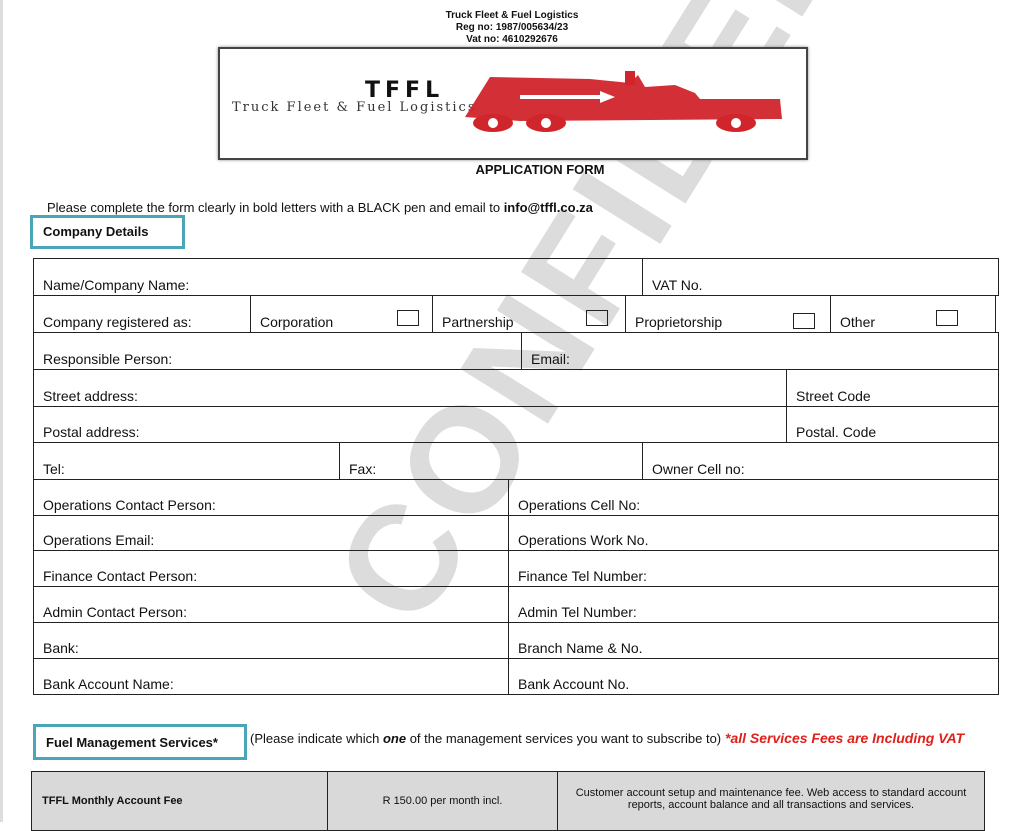 The image size is (1024, 831). I want to click on proprietorship-checkbox, so click(804, 321).